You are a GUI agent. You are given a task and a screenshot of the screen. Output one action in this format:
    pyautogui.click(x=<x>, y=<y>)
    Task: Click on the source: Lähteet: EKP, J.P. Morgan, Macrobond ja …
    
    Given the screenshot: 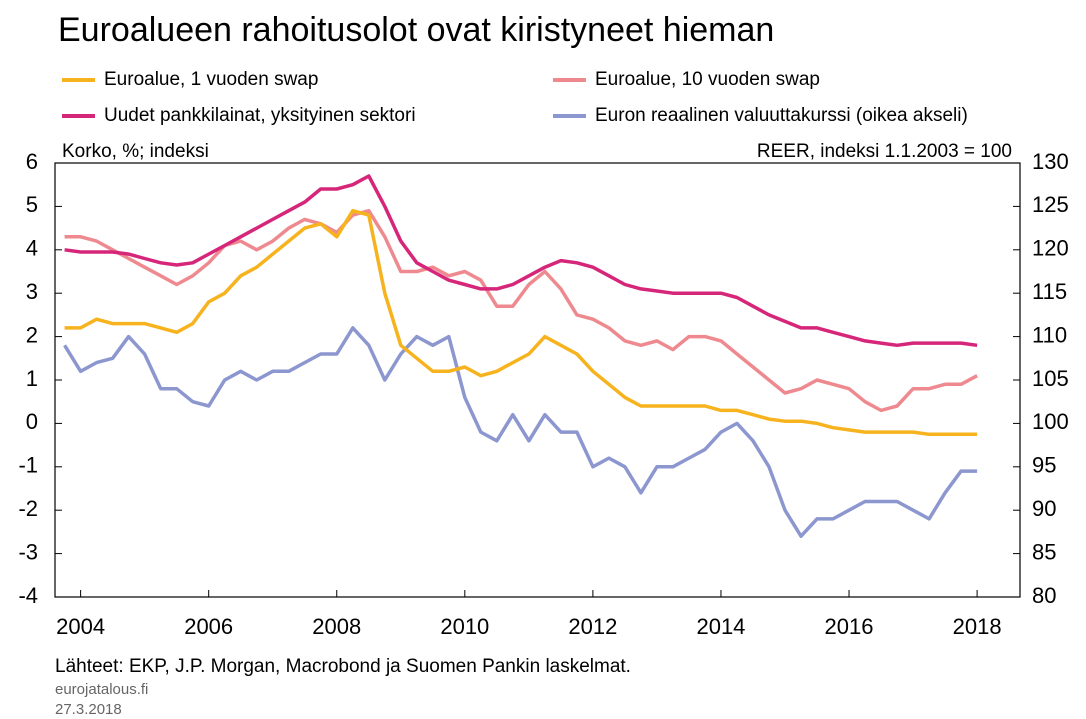 What is the action you would take?
    pyautogui.click(x=343, y=666)
    